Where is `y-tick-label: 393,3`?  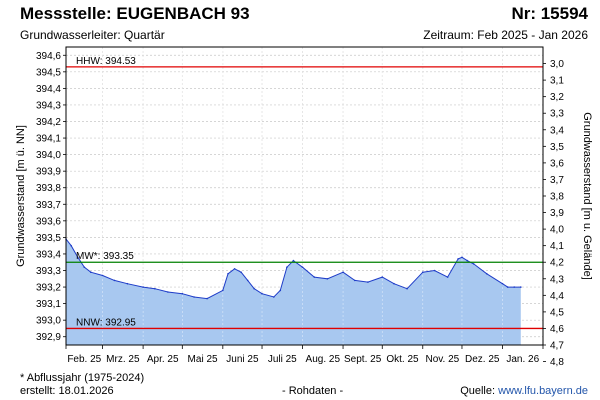 y-tick-label: 393,3 is located at coordinates (48, 271).